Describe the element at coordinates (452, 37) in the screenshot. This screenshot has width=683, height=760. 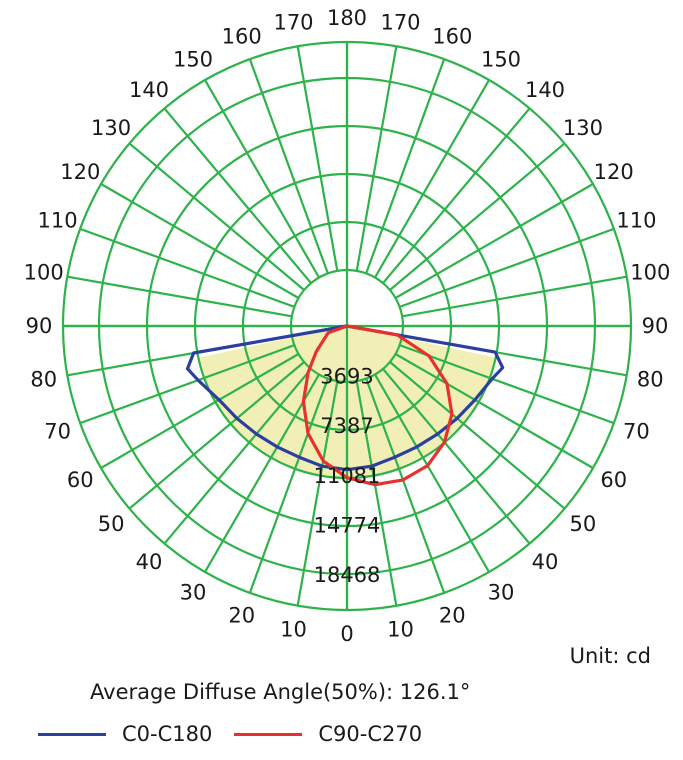
I see `angle-label-right: 160` at that location.